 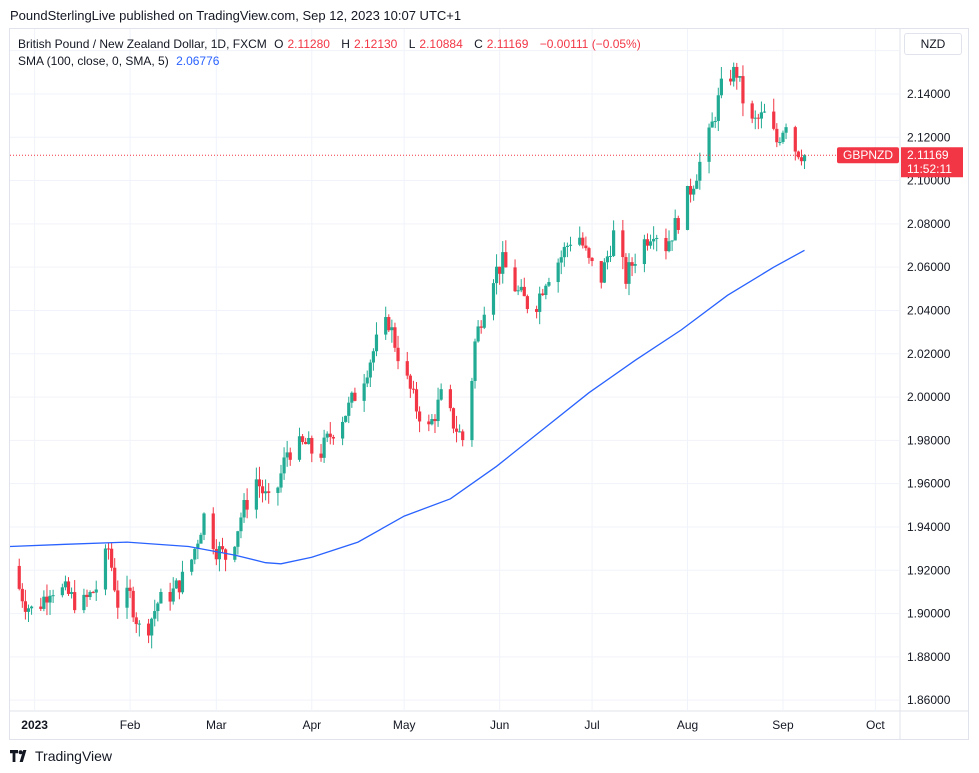 I want to click on legend-sma-label: SMA (100, close, 0, SMA, 5), so click(x=93, y=61).